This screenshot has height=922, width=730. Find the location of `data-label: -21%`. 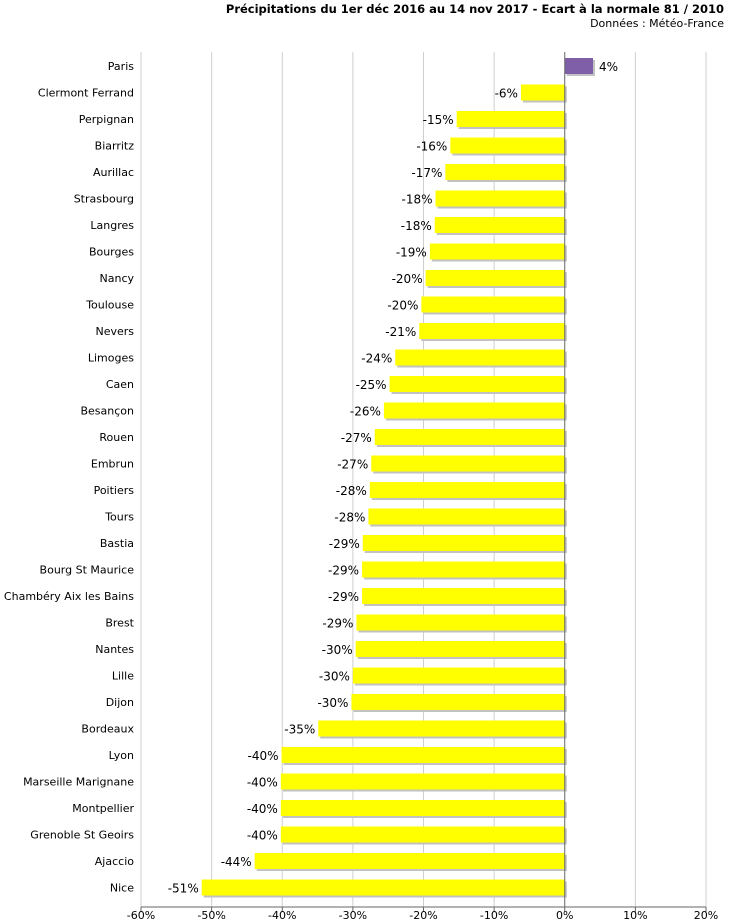

data-label: -21% is located at coordinates (400, 332).